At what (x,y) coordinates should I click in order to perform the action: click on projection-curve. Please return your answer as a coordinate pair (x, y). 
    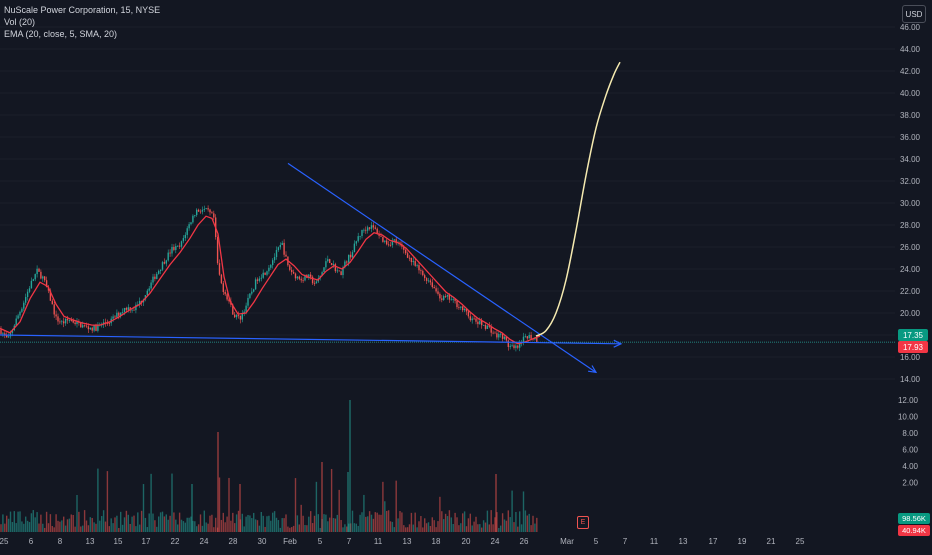
    Looking at the image, I should click on (578, 199).